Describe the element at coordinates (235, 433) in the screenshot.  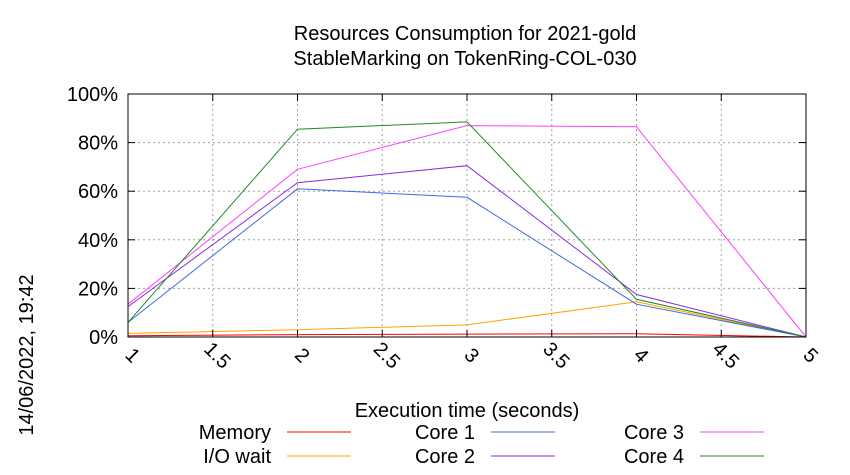
I see `legend-label-memory: Memory` at that location.